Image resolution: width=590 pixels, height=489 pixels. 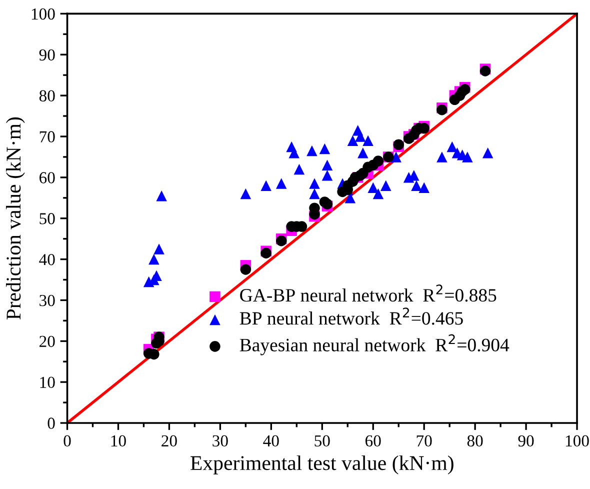 I want to click on x-tick-label: 60, so click(x=373, y=441).